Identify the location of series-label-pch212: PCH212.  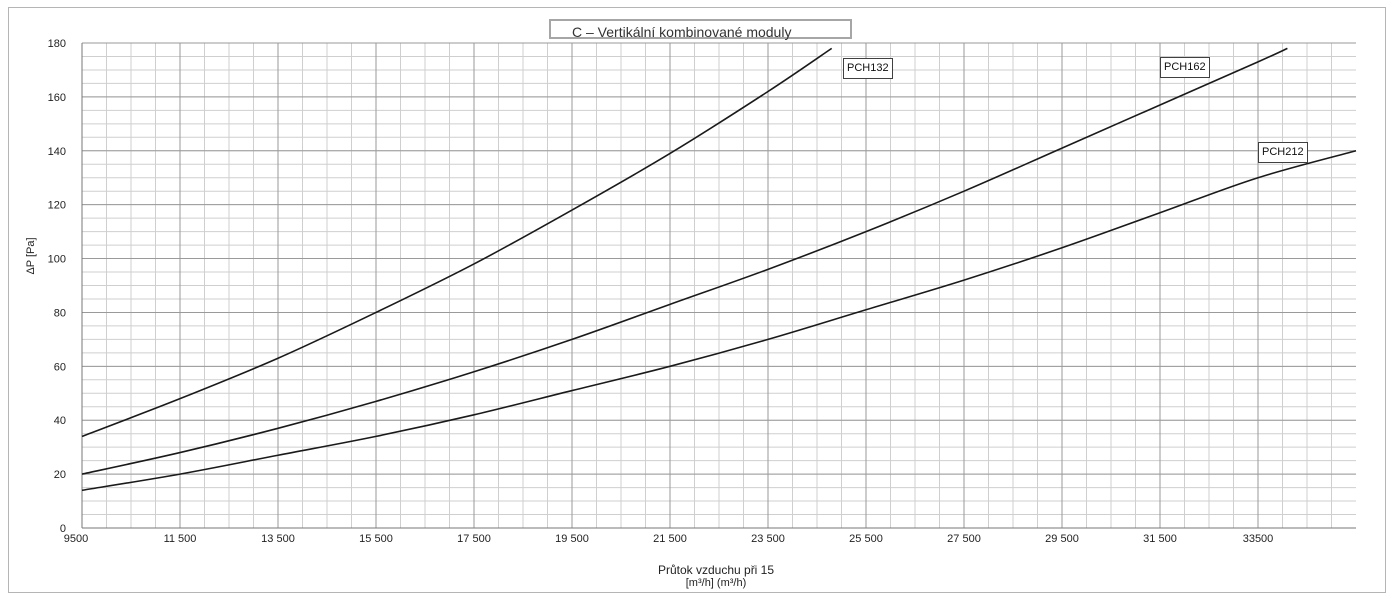
(1283, 152).